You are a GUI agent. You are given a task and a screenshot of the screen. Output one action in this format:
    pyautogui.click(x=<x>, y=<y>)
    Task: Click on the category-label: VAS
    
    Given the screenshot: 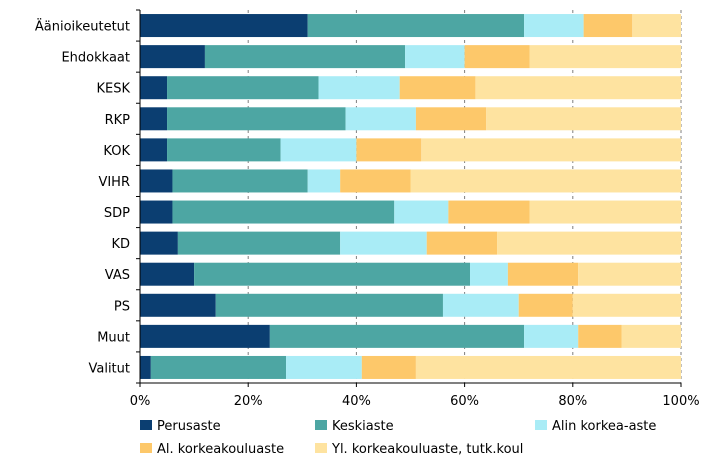 What is the action you would take?
    pyautogui.click(x=117, y=275)
    